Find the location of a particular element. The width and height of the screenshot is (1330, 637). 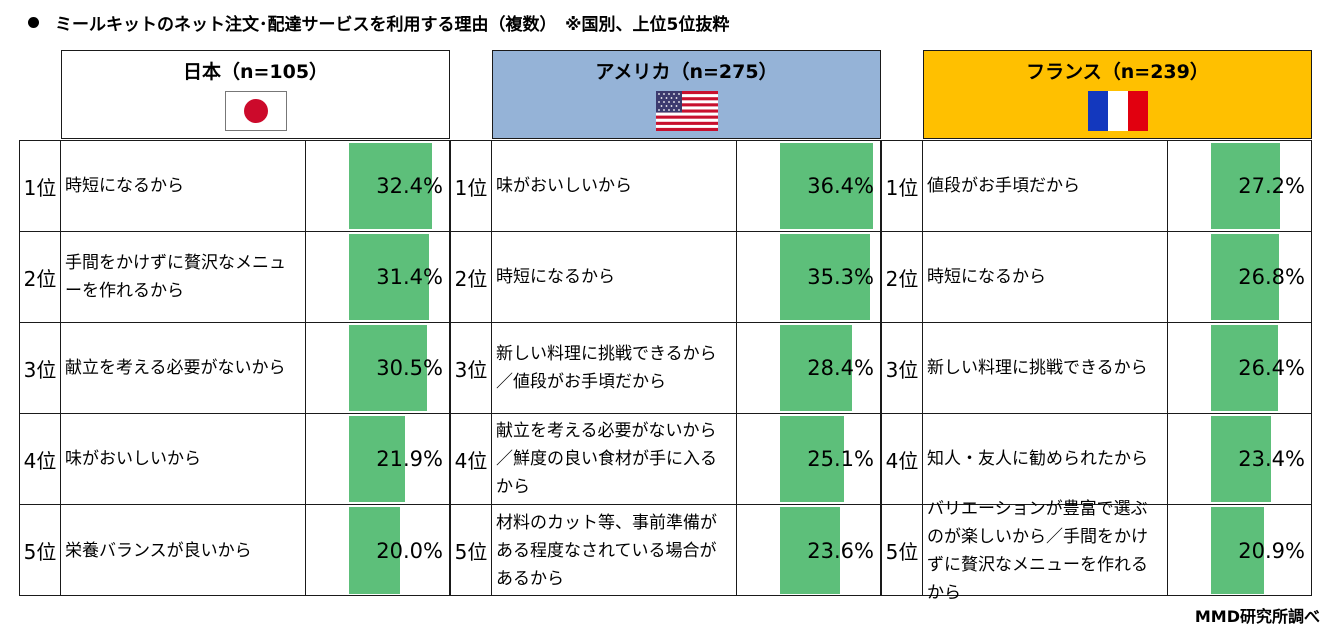

table-row: 3位 献立を考える必要がないから 30.5% is located at coordinates (234, 368).